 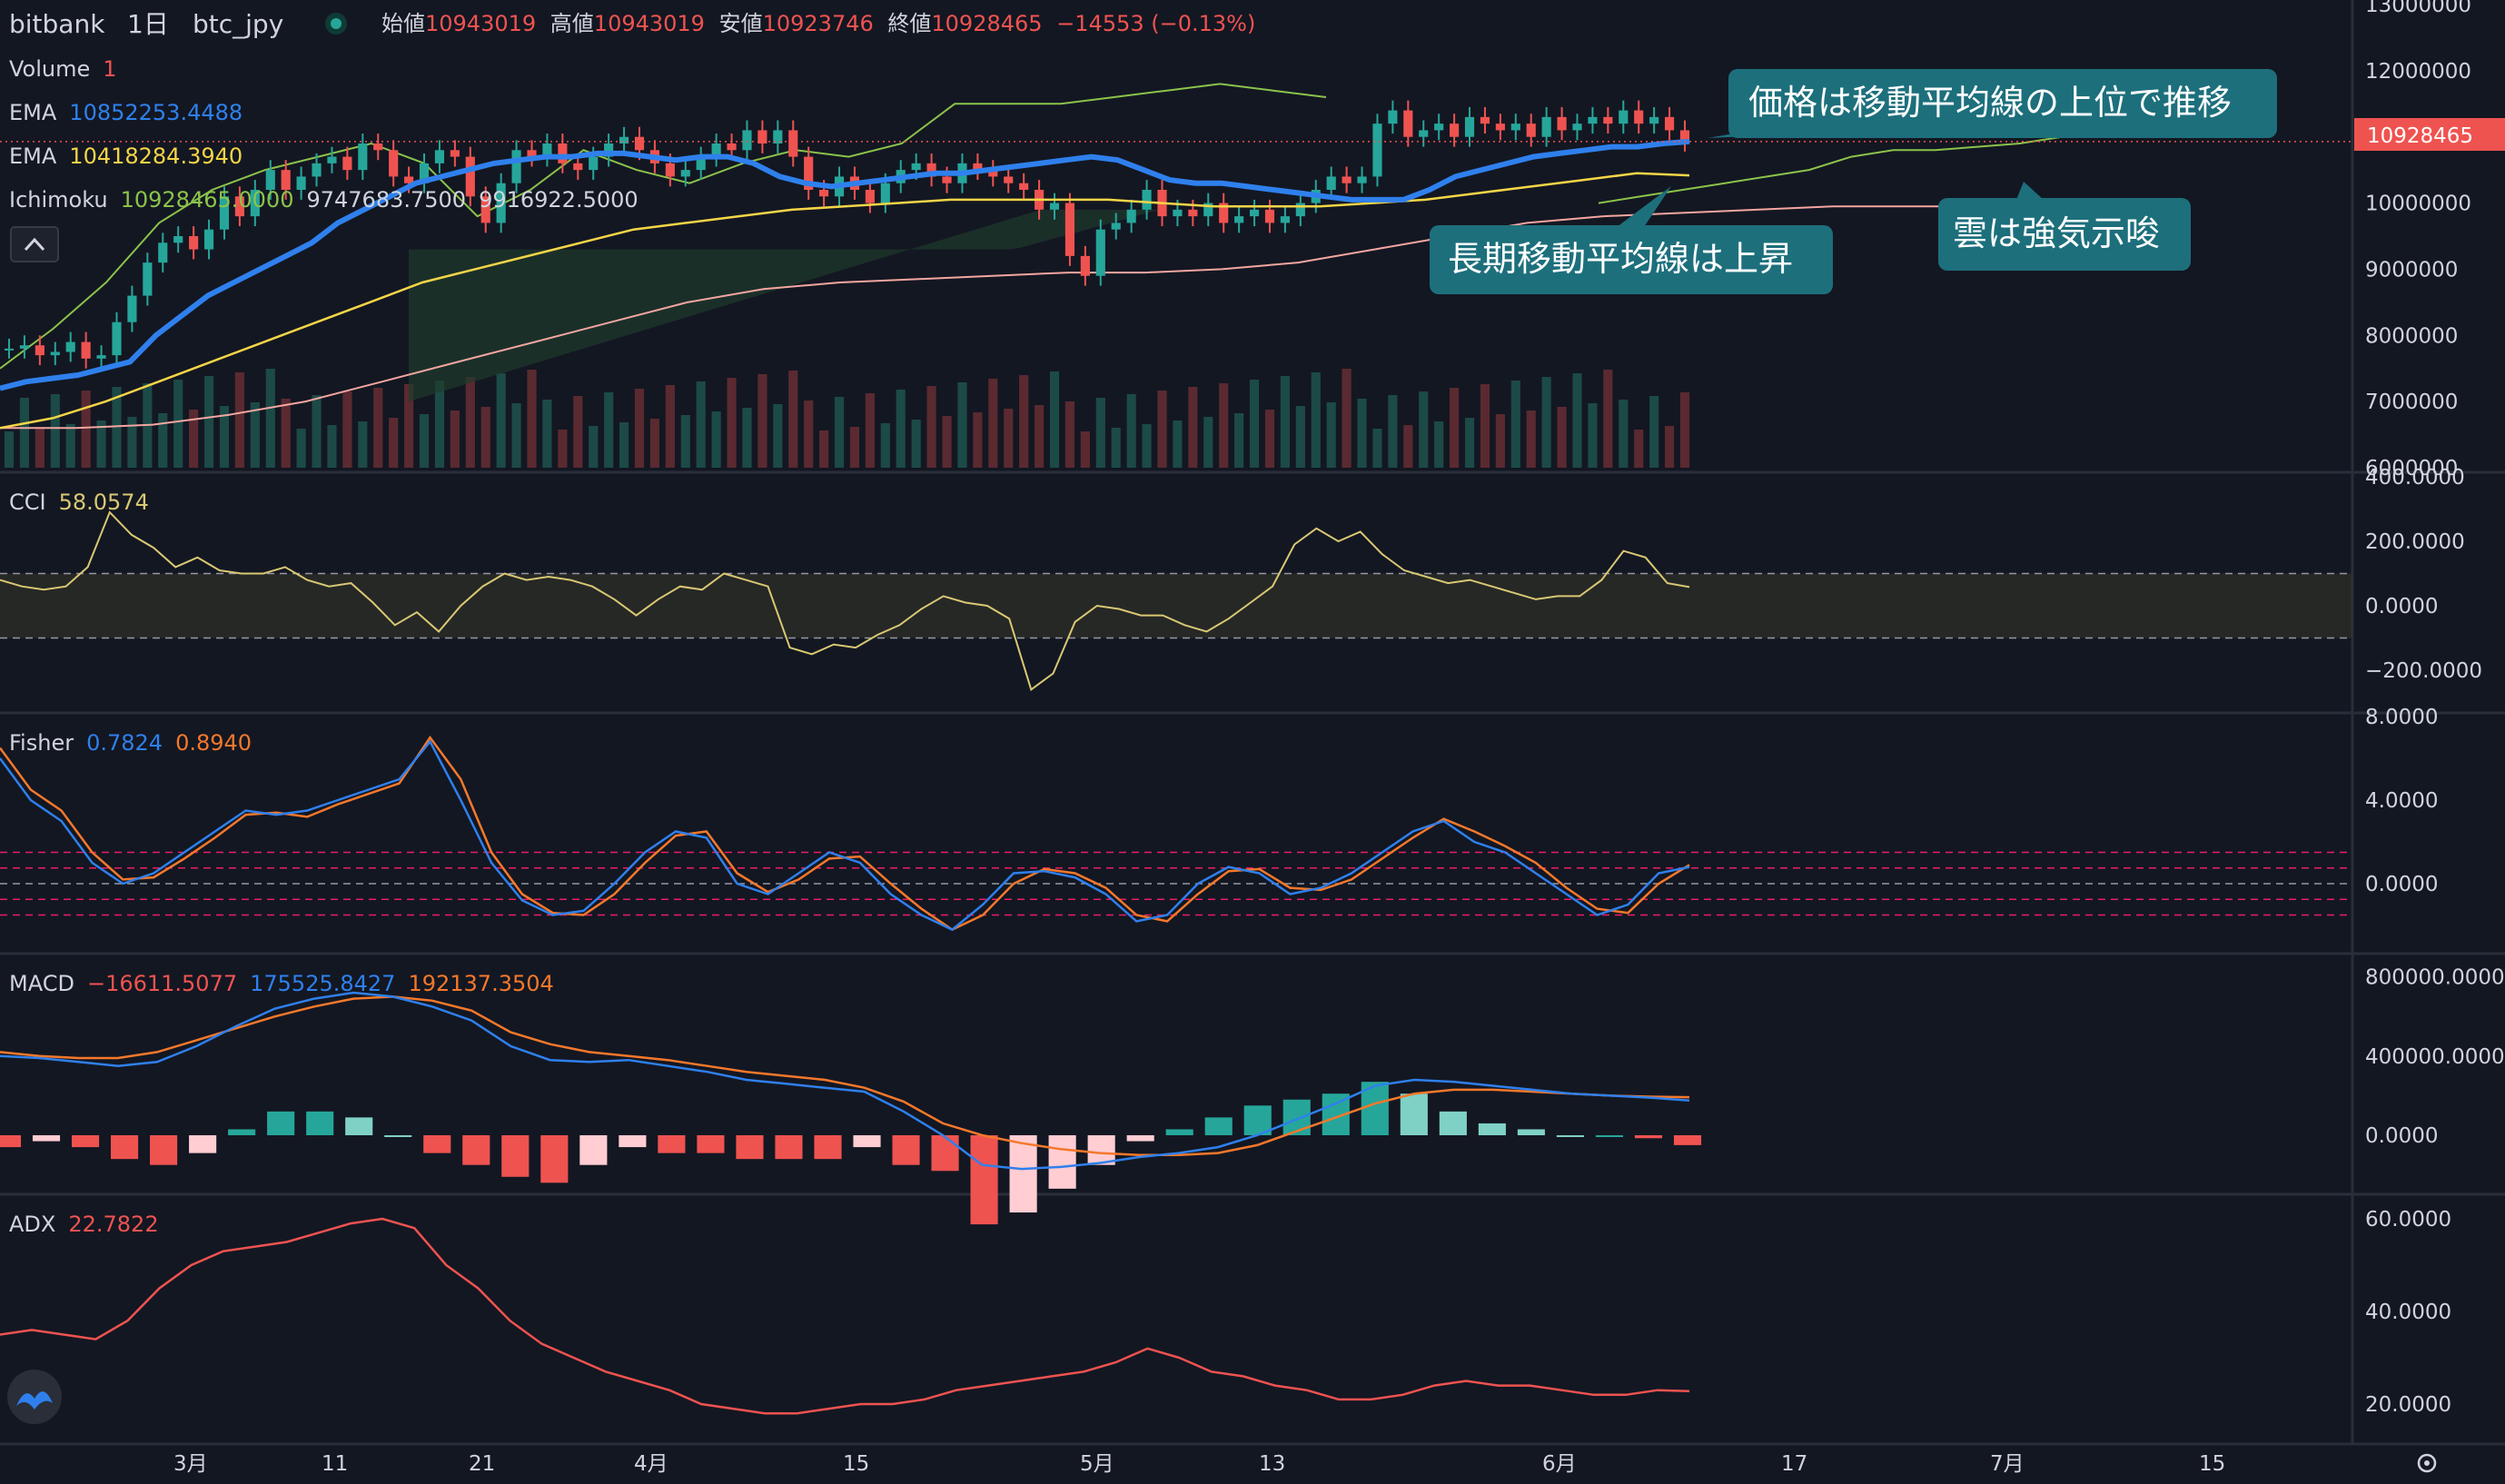 I want to click on adx-axis-tick: 20.0000, so click(x=2408, y=1405).